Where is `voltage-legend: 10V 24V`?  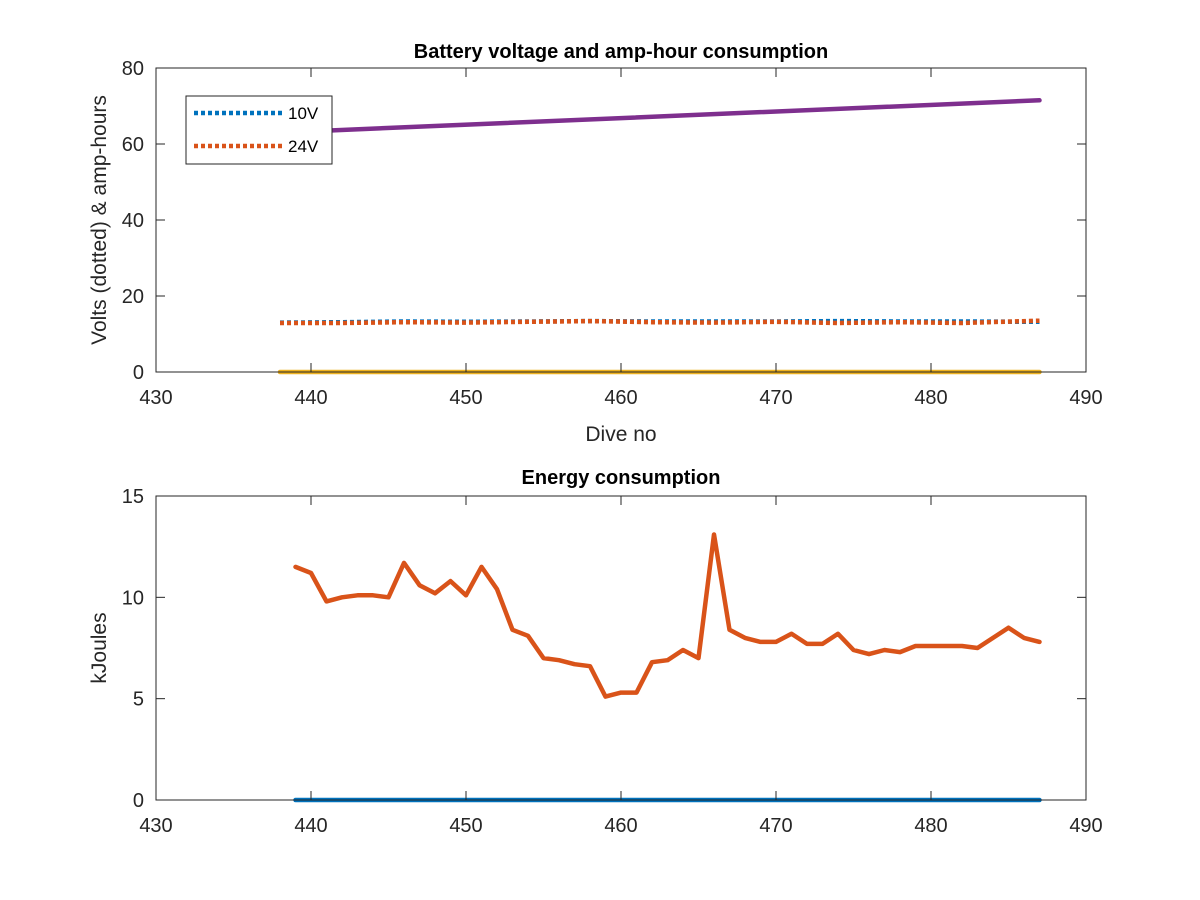 voltage-legend: 10V 24V is located at coordinates (259, 130).